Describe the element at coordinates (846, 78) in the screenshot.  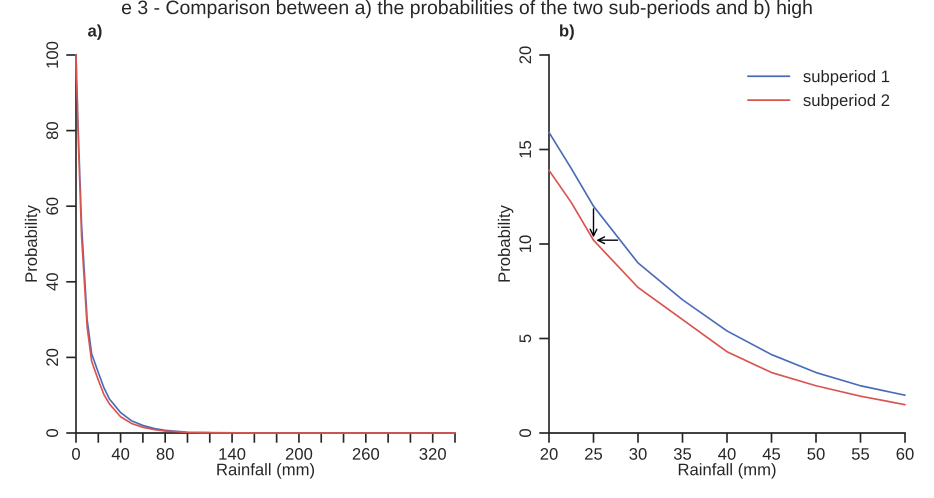
I see `legend-label: subperiod 1` at that location.